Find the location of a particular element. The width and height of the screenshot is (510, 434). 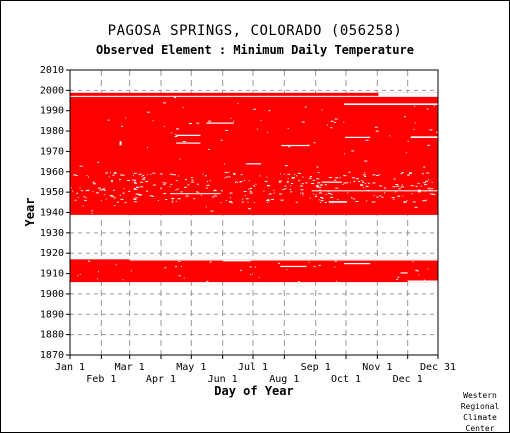

x-tick-label: Nov 1 is located at coordinates (377, 367).